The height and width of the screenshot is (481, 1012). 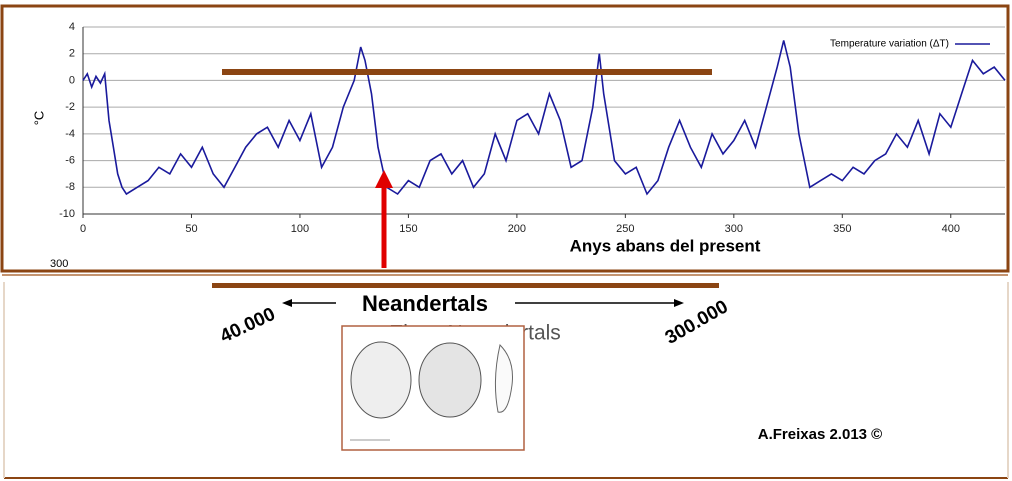 What do you see at coordinates (889, 44) in the screenshot?
I see `legend-label: Temperature variation (ΔT)` at bounding box center [889, 44].